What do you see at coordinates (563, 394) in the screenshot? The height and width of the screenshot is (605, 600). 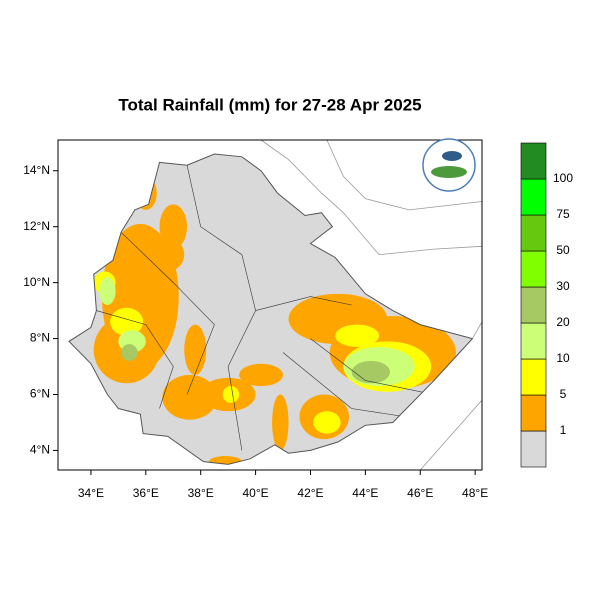 I see `legend-label: 5` at bounding box center [563, 394].